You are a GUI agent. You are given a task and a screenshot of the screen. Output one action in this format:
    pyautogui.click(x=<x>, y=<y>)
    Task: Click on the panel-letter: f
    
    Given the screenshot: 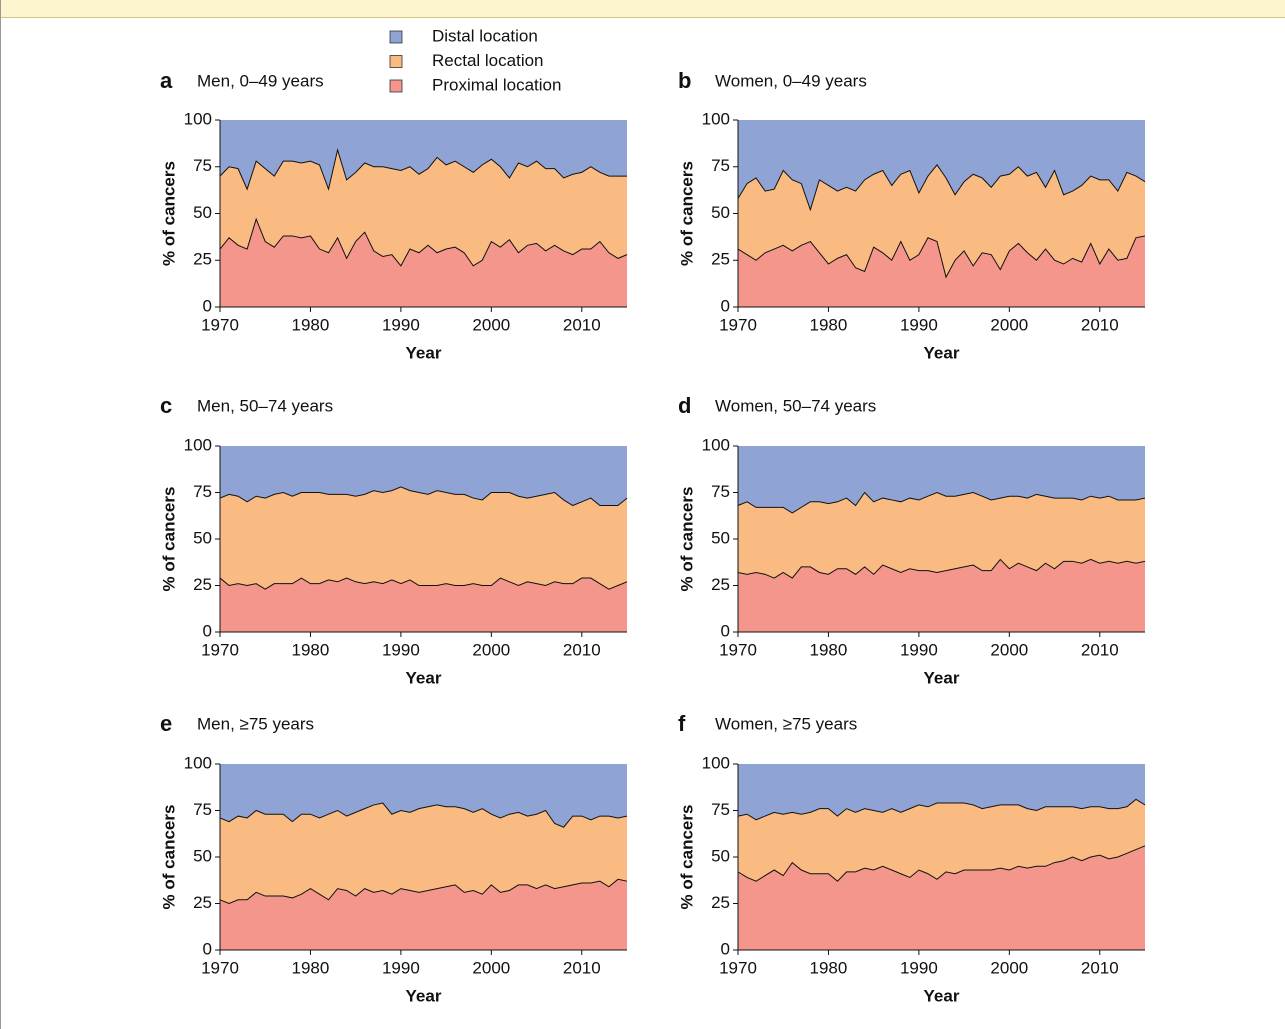 What is the action you would take?
    pyautogui.click(x=682, y=723)
    